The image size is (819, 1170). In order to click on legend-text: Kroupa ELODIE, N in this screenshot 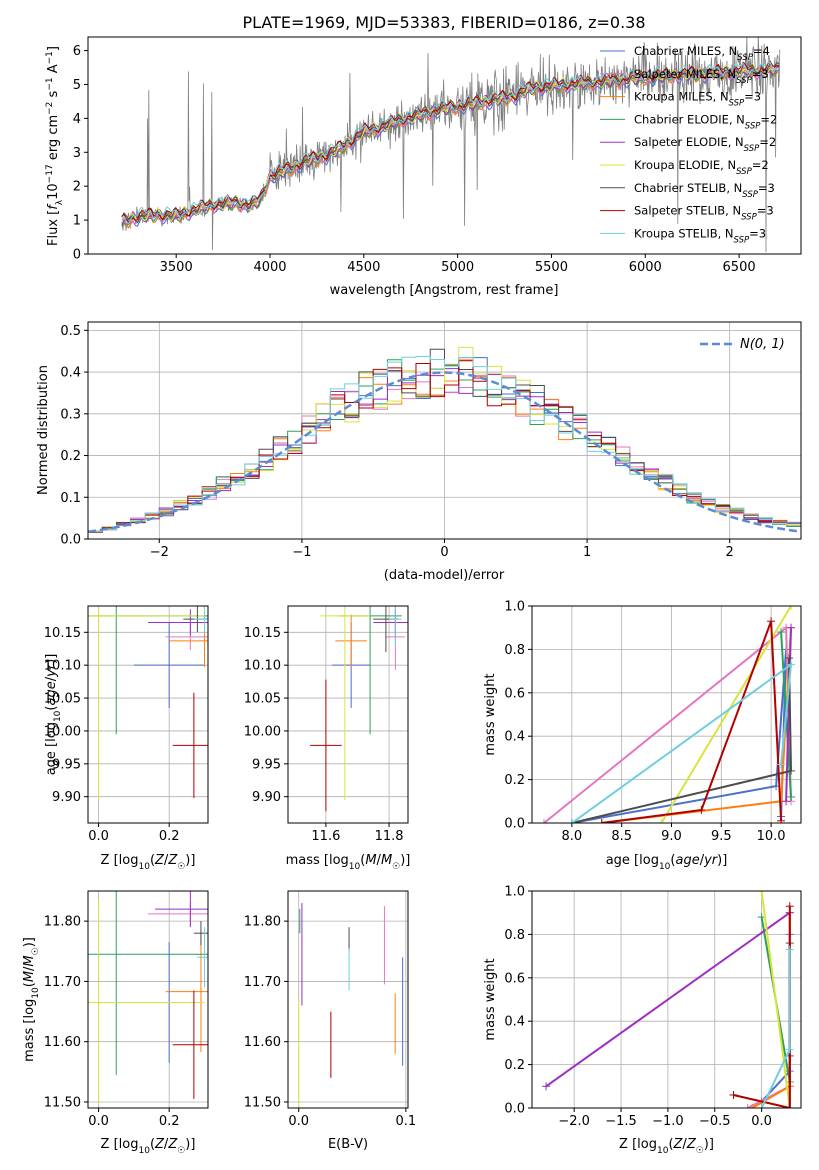, I will do `click(685, 165)`.